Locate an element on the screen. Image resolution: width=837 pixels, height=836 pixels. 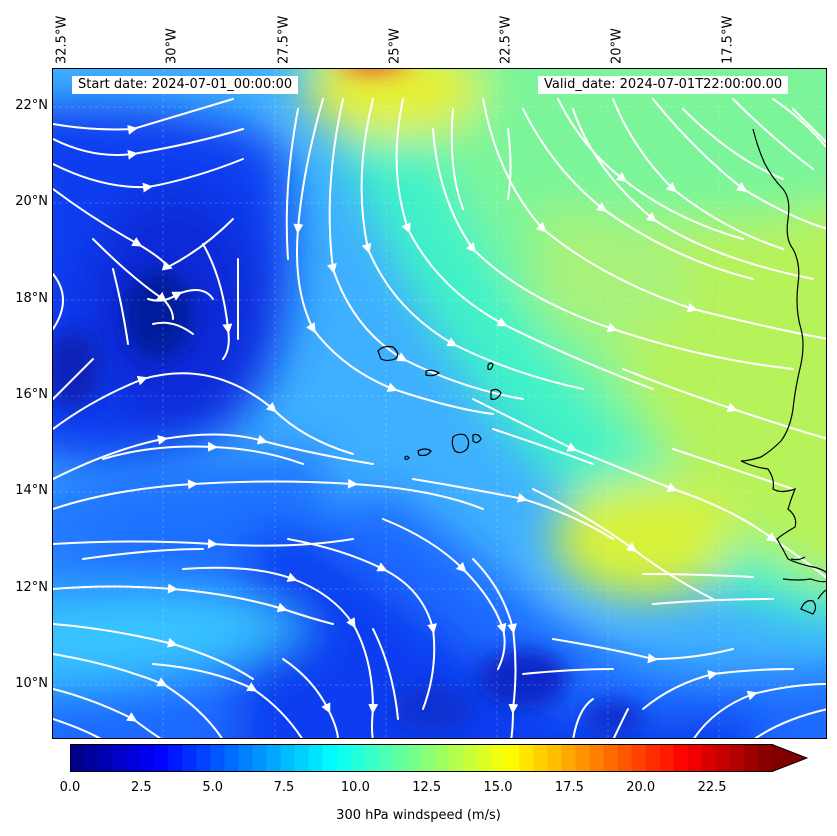
colorbar-tick-label: 5.0 is located at coordinates (213, 787).